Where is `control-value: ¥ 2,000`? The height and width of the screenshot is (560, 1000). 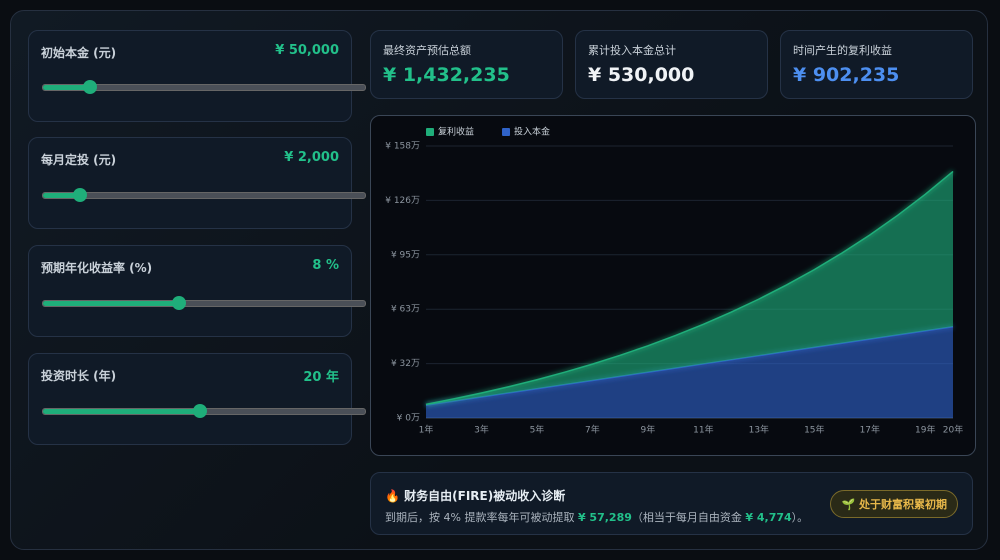 control-value: ¥ 2,000 is located at coordinates (311, 157).